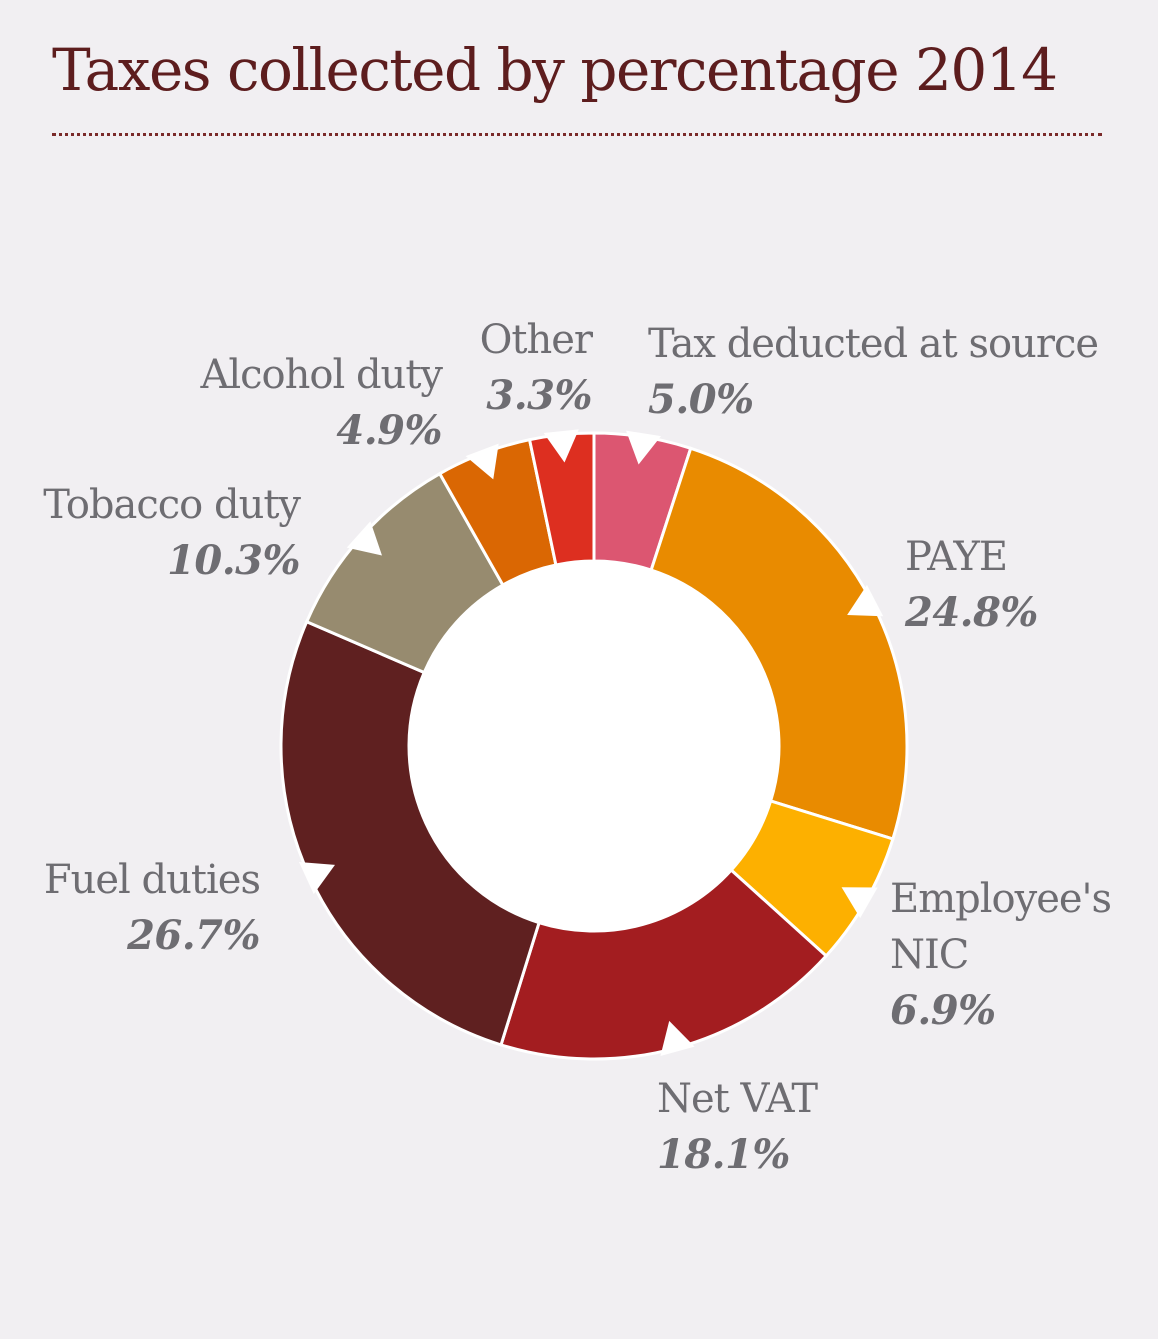  What do you see at coordinates (321, 375) in the screenshot?
I see `slice-label-alcohol-duty: Alcohol duty` at bounding box center [321, 375].